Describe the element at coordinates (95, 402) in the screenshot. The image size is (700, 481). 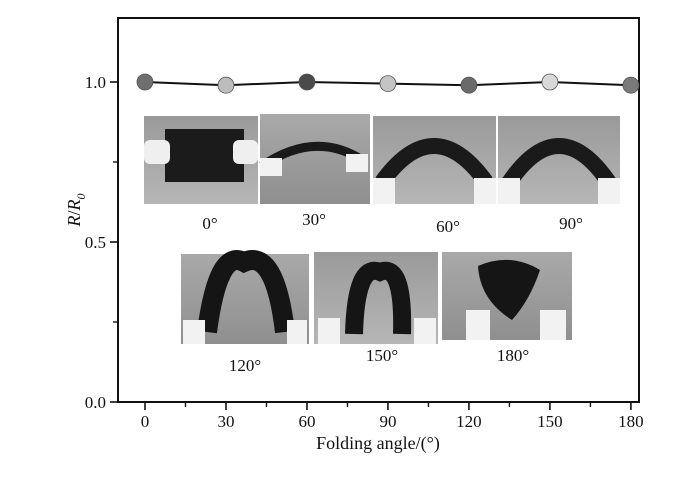
I see `y-tick-label-0.0: 0.0` at that location.